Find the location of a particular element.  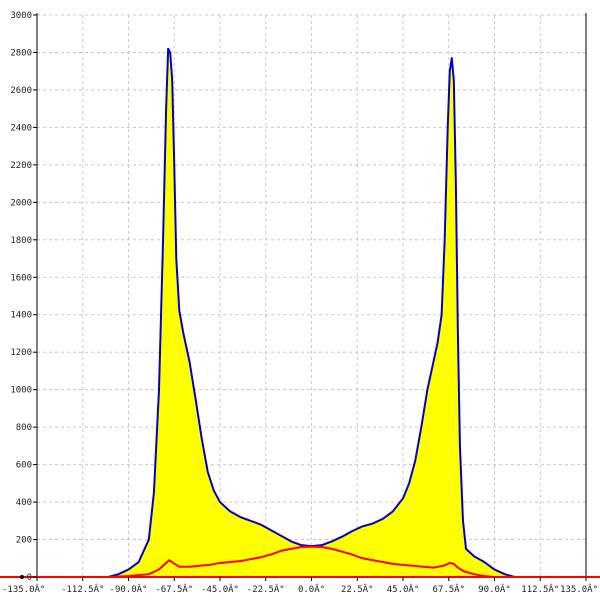

x-tick-label: -135.0Â° is located at coordinates (23, 589).